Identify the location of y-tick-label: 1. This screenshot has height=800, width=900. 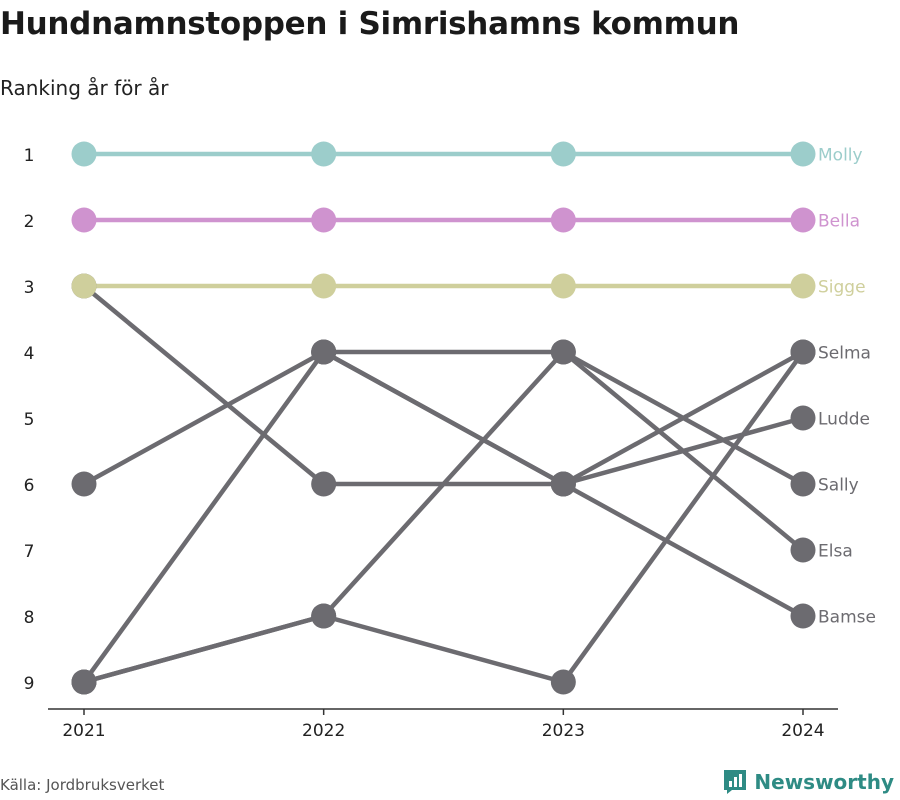
(29, 156).